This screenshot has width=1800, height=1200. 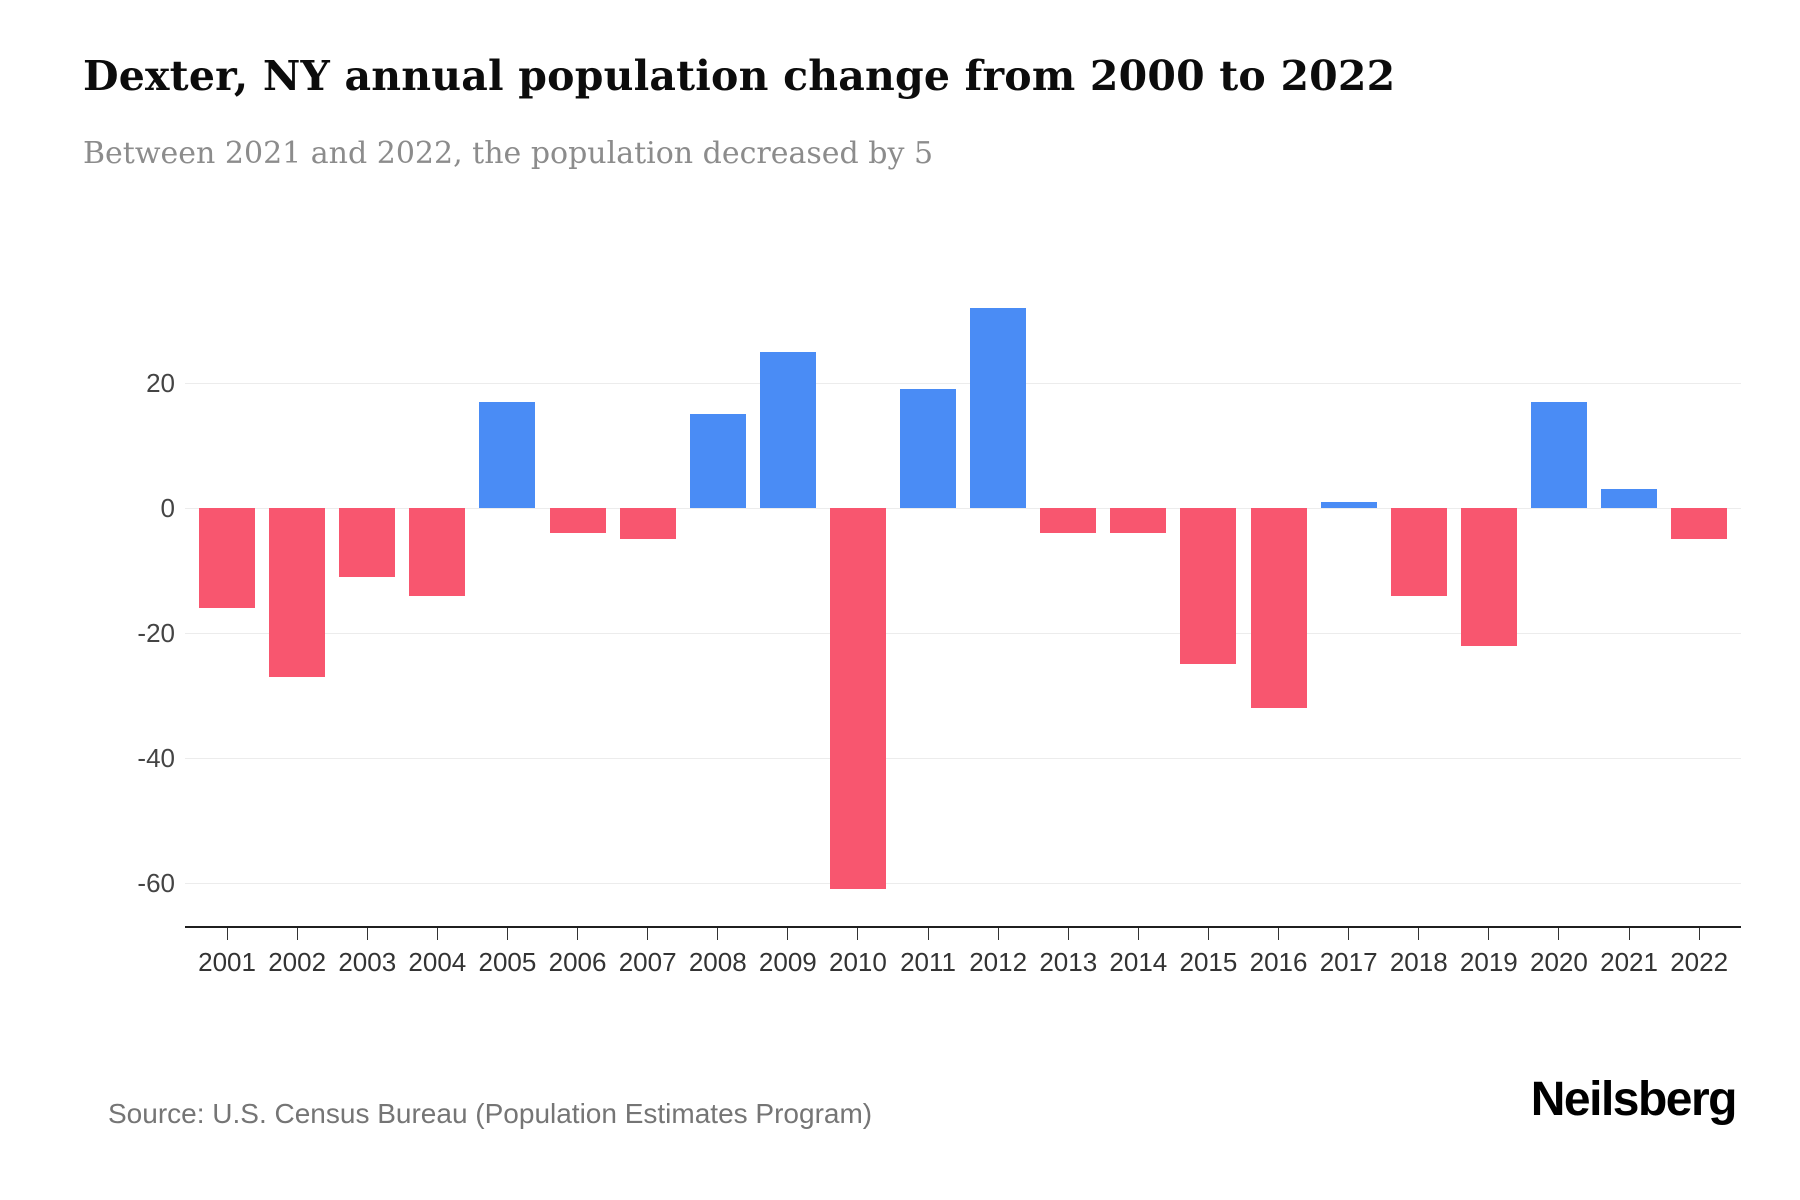 What do you see at coordinates (1068, 520) in the screenshot?
I see `bar-2013` at bounding box center [1068, 520].